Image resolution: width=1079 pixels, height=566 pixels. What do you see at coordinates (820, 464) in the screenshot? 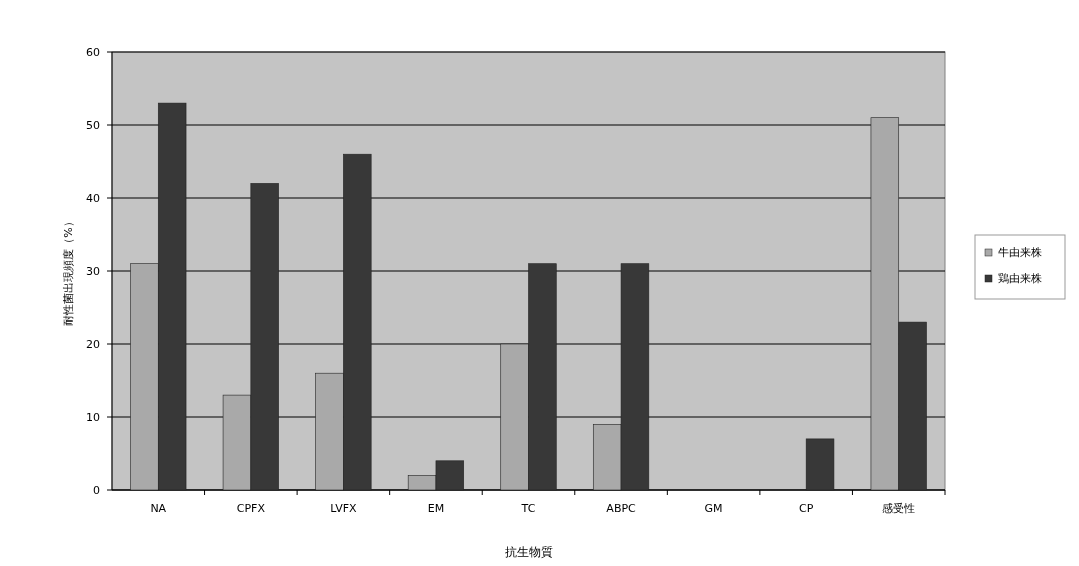
I see `bar` at bounding box center [820, 464].